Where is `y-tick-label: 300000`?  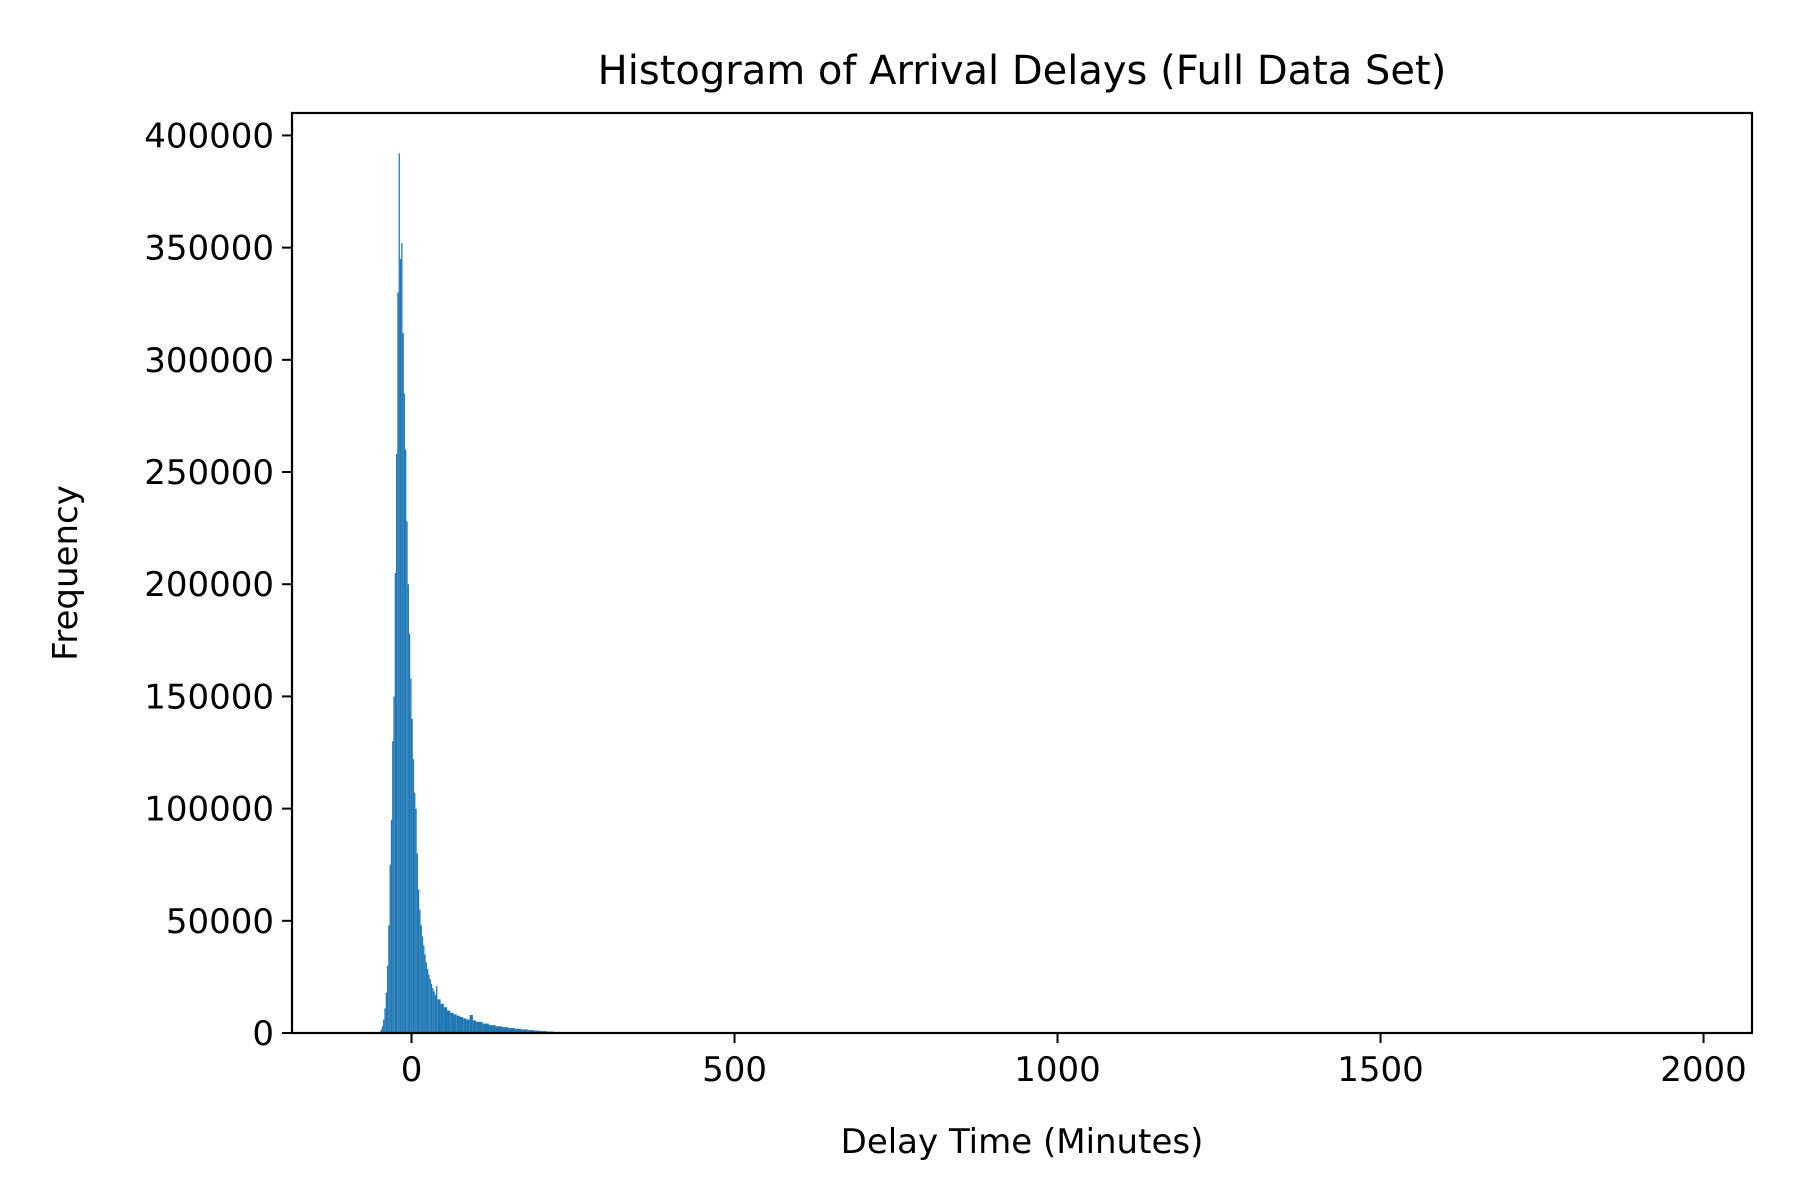 y-tick-label: 300000 is located at coordinates (209, 361).